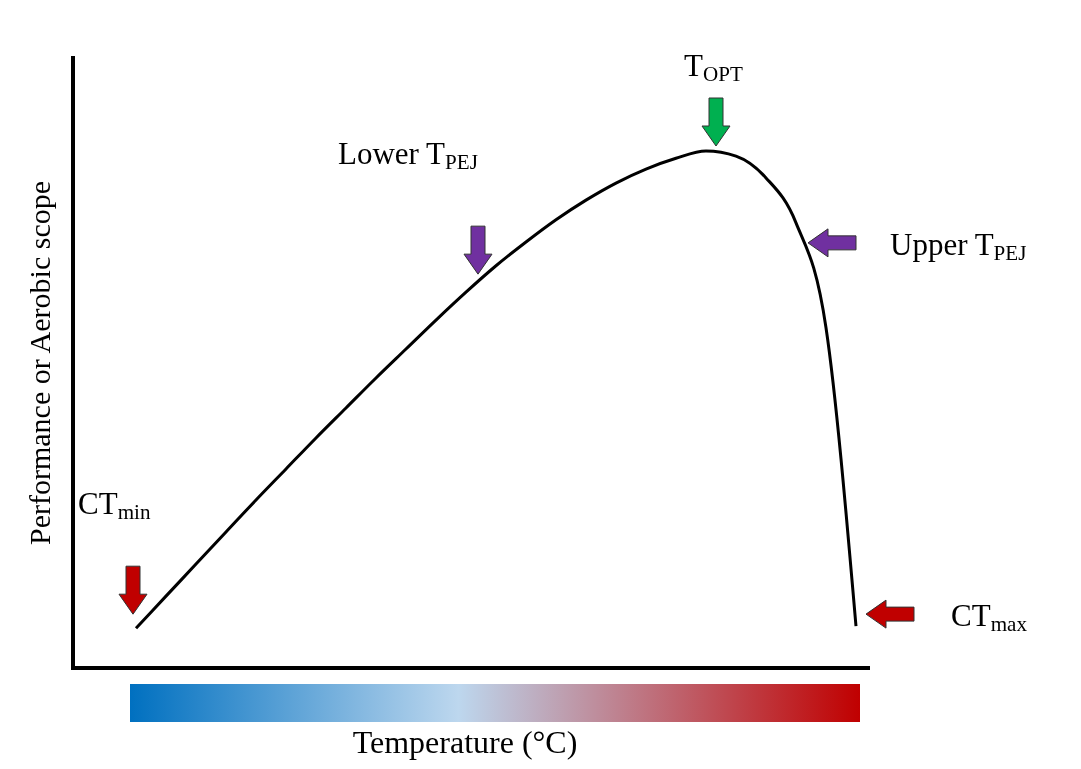  I want to click on text: Upper T$_{PEJ}$, so click(958, 246).